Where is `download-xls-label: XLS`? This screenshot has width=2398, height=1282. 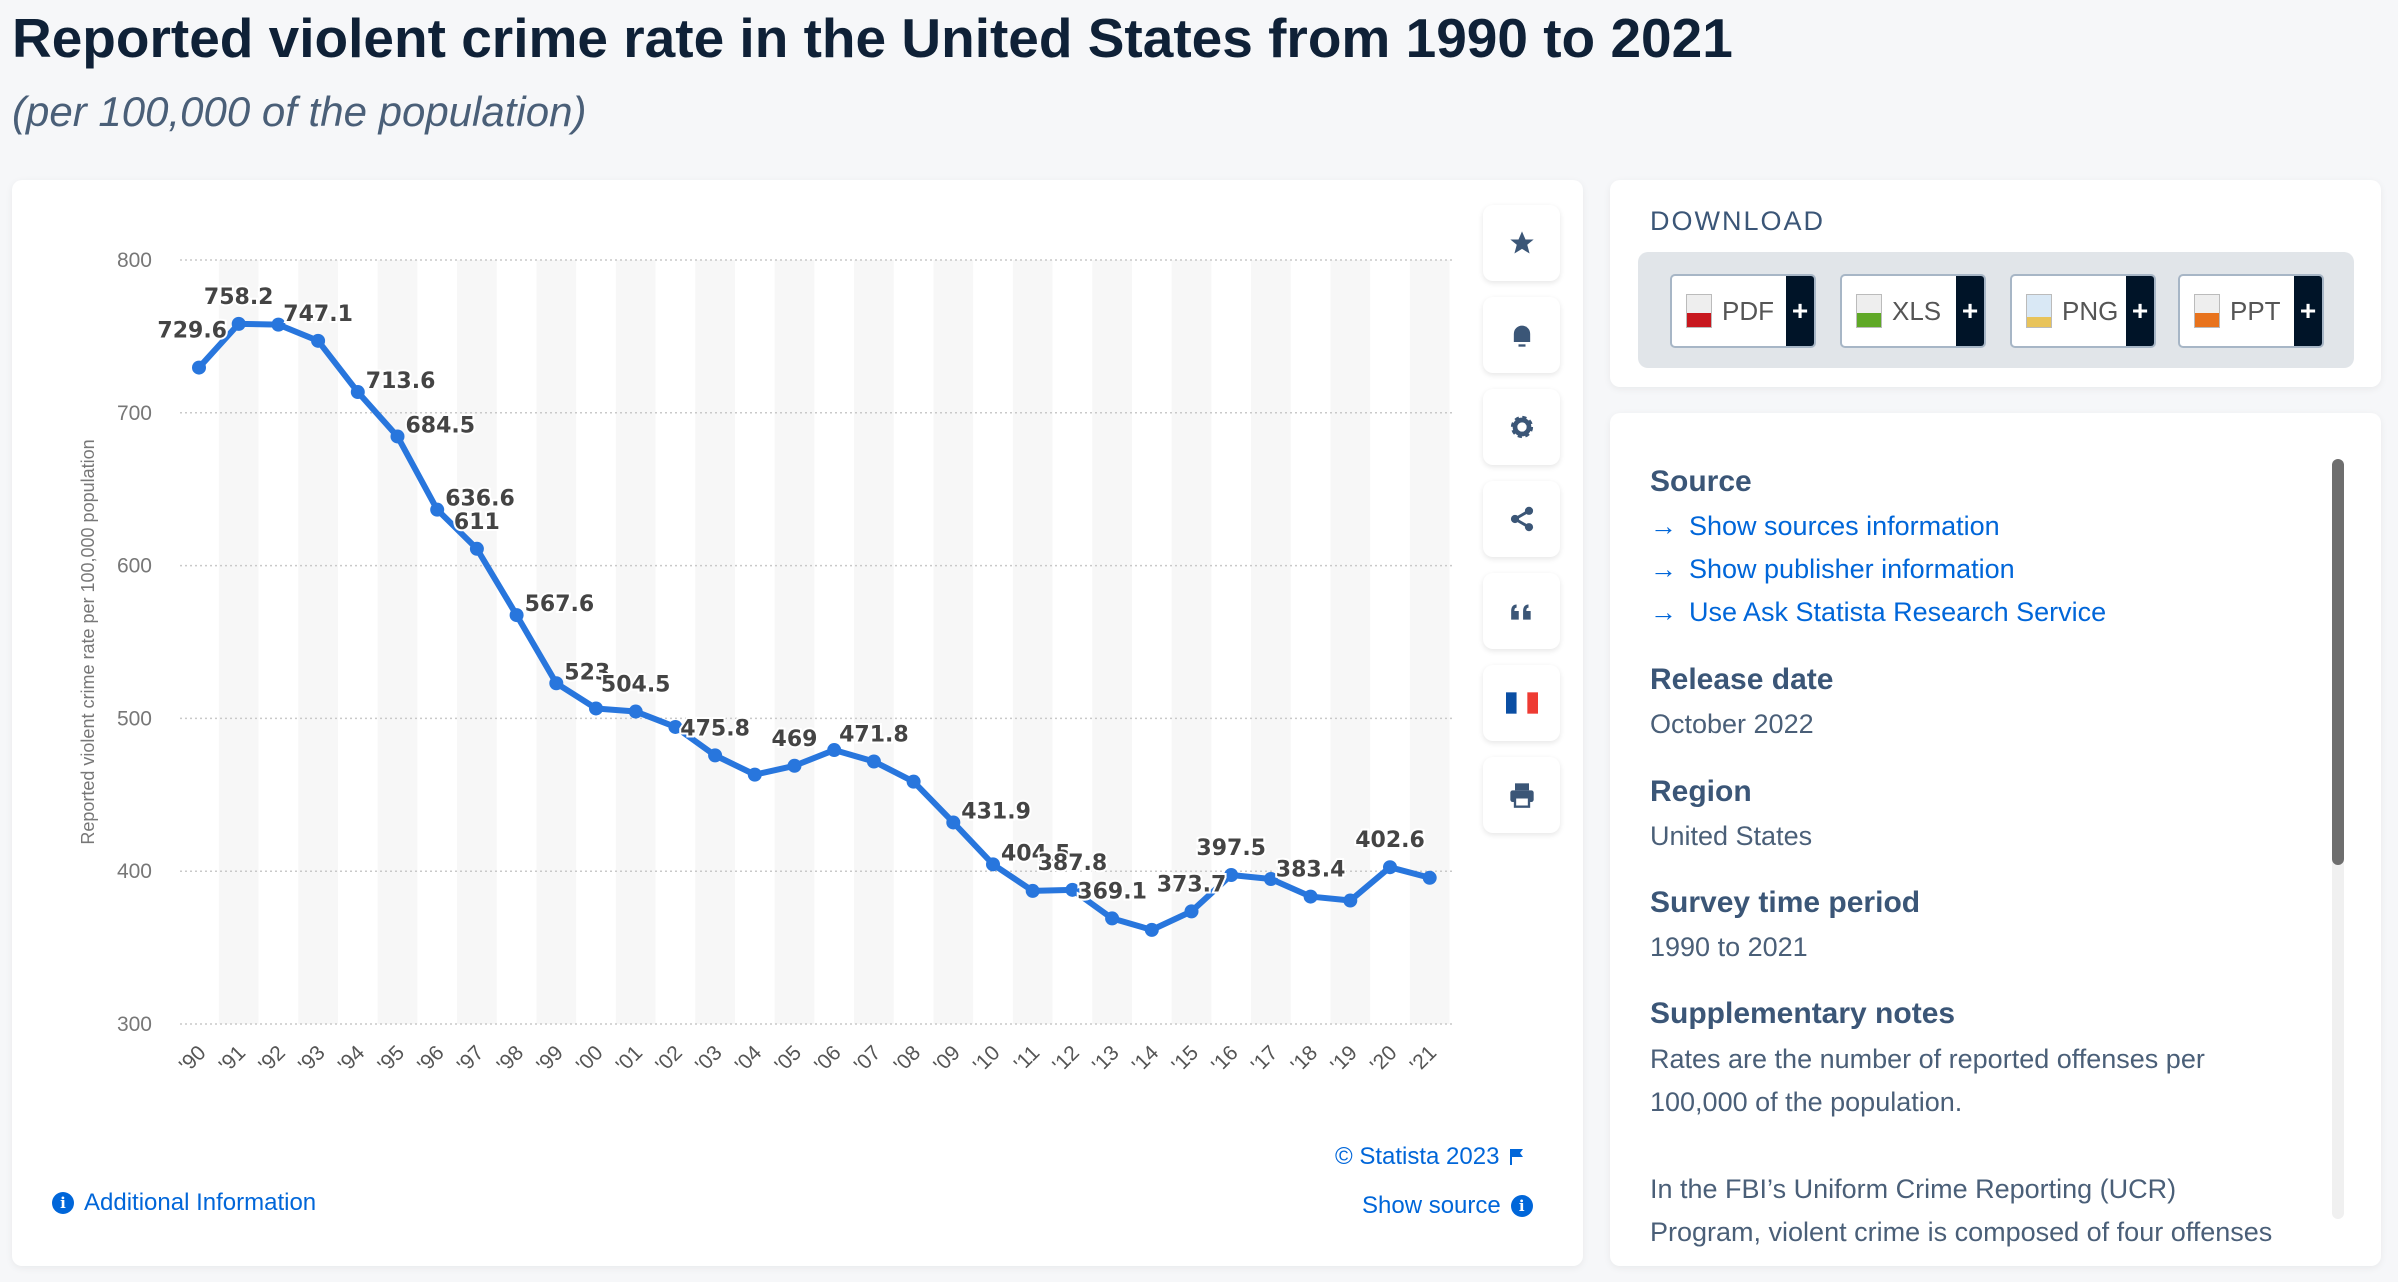 download-xls-label: XLS is located at coordinates (1917, 310).